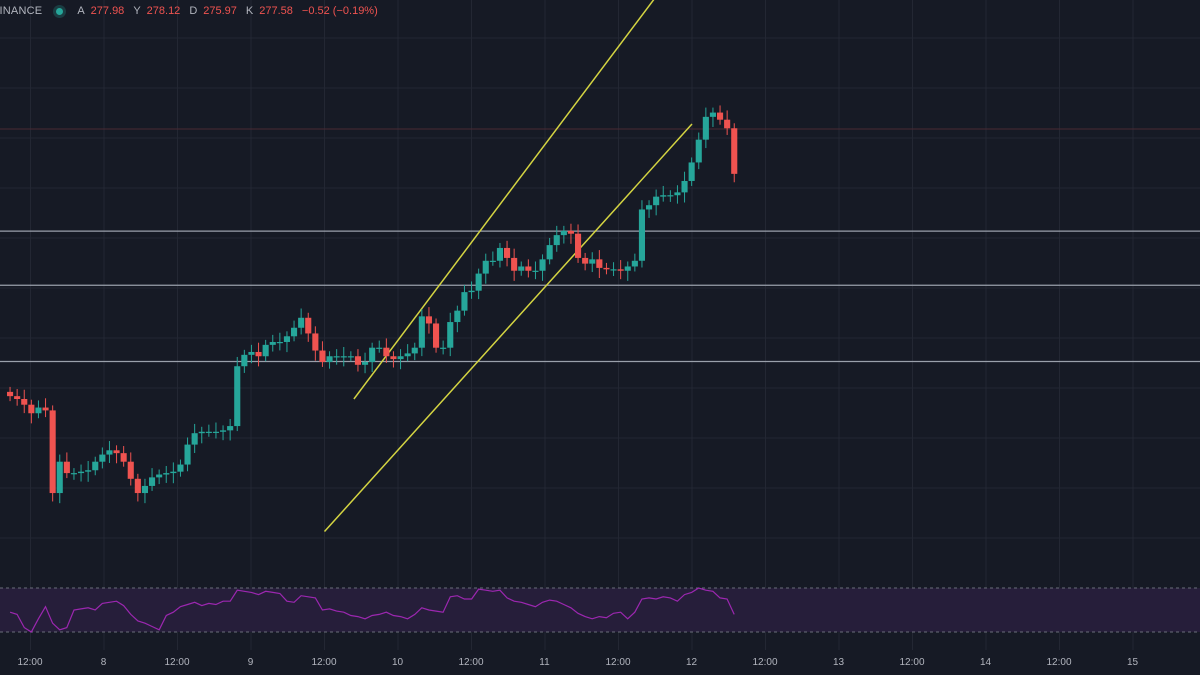  What do you see at coordinates (691, 662) in the screenshot?
I see `time-axis-label: 12` at bounding box center [691, 662].